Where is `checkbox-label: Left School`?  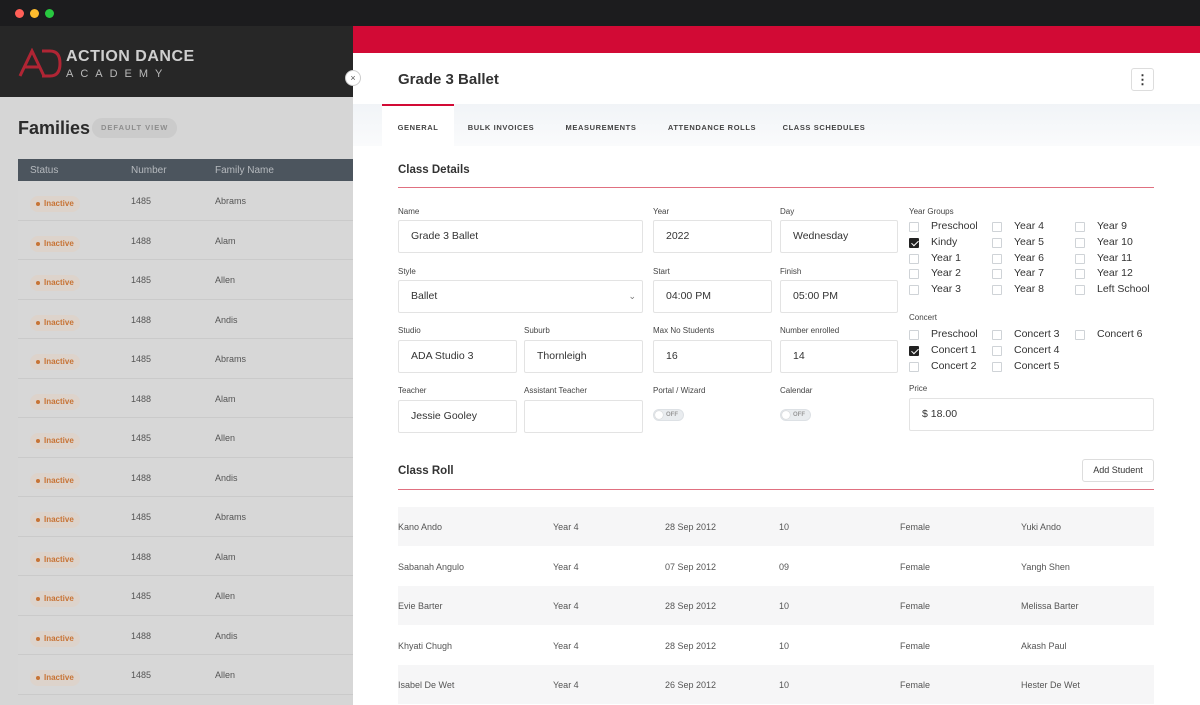 checkbox-label: Left School is located at coordinates (1123, 289).